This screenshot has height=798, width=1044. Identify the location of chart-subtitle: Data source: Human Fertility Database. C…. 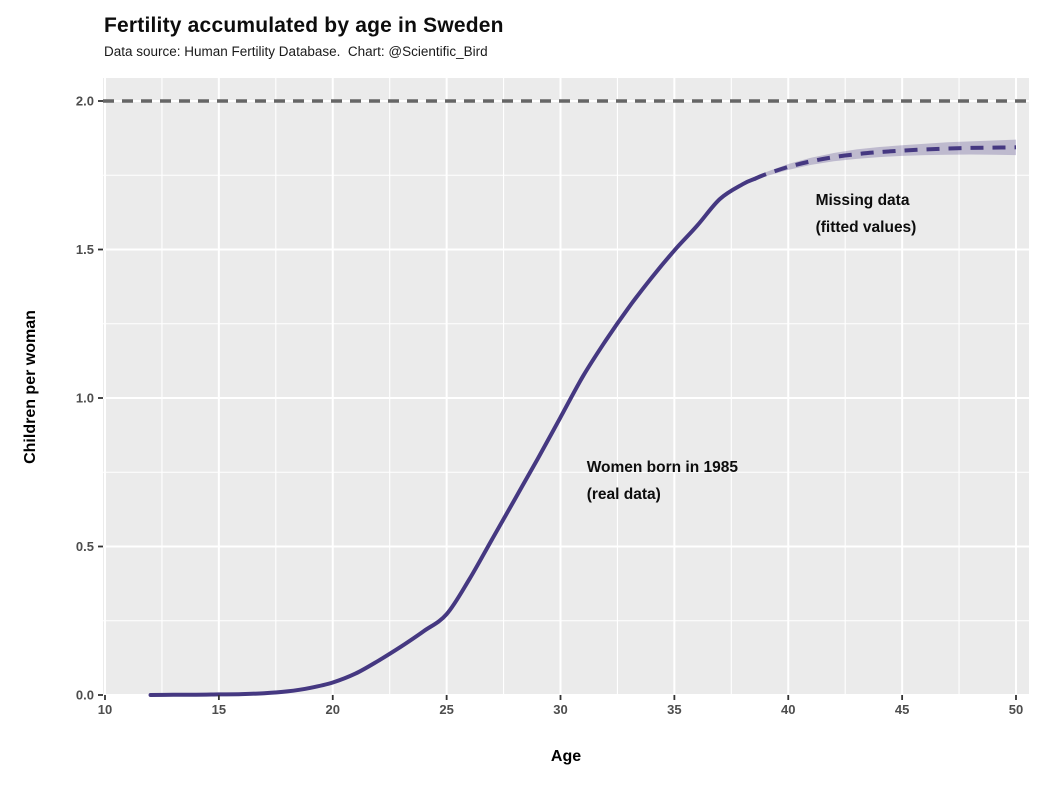
(296, 51).